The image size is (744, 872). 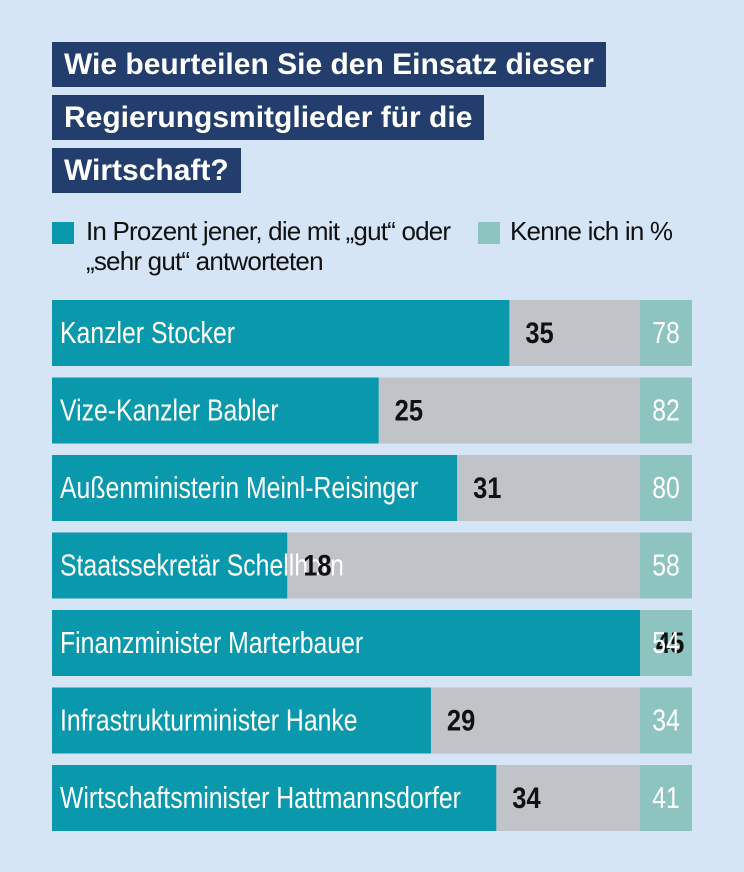 What do you see at coordinates (409, 409) in the screenshot?
I see `value-label: 25` at bounding box center [409, 409].